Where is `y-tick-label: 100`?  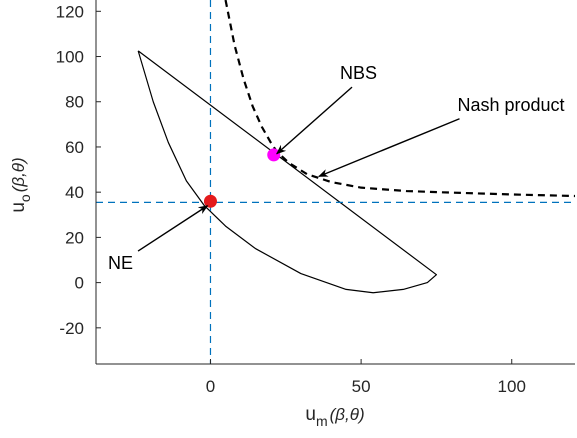 y-tick-label: 100 is located at coordinates (70, 57).